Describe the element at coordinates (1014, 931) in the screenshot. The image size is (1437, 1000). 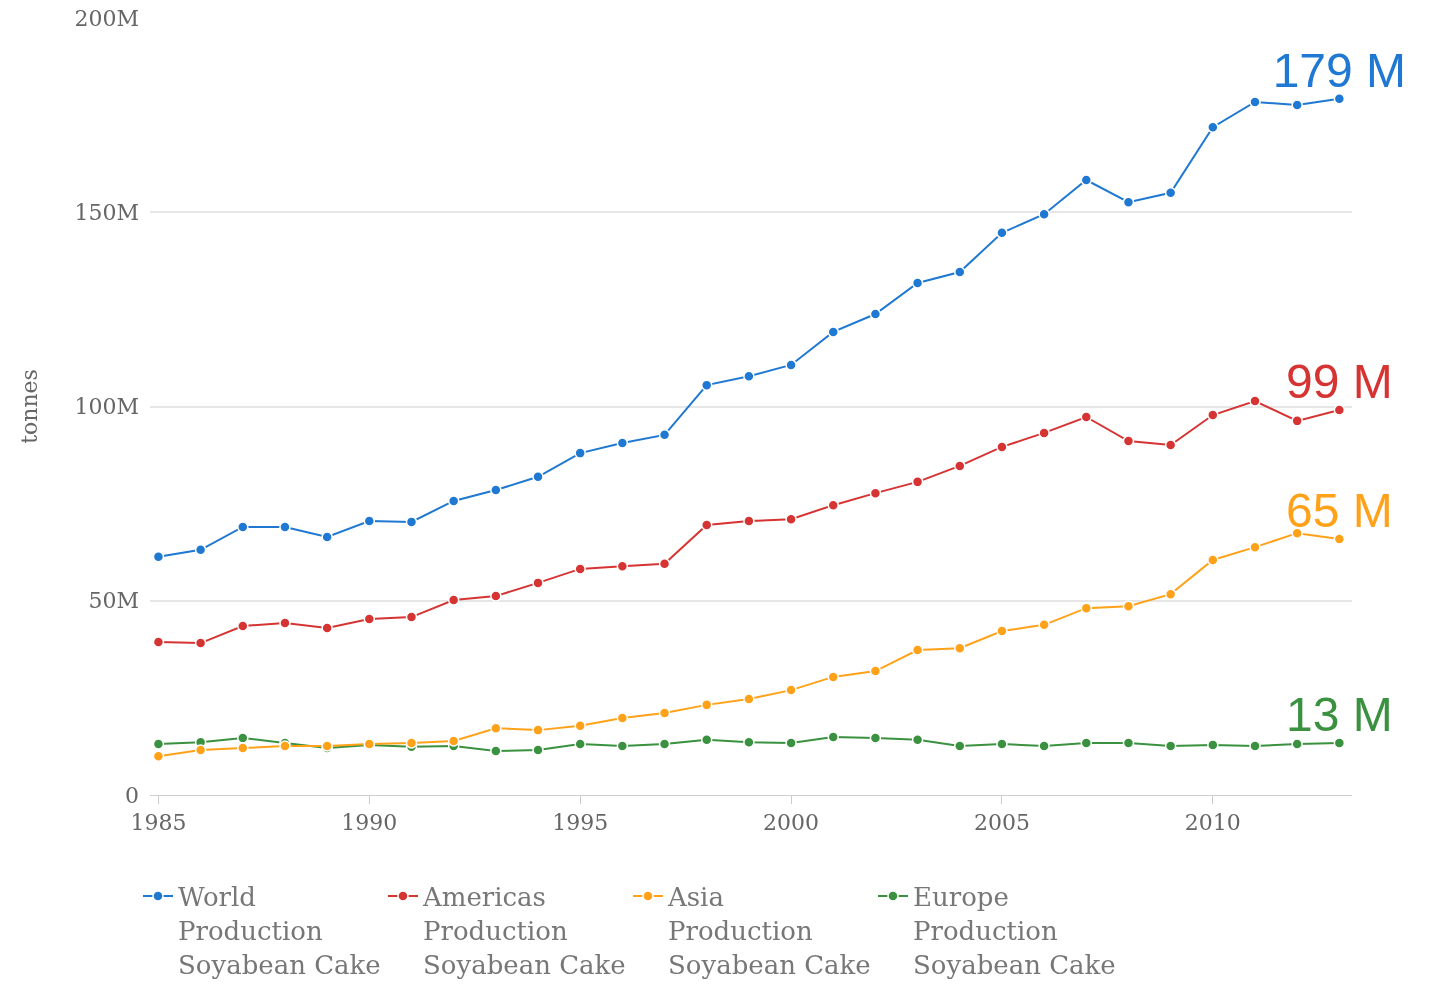
I see `legend-label: Europe Production Soyabean Cake` at that location.